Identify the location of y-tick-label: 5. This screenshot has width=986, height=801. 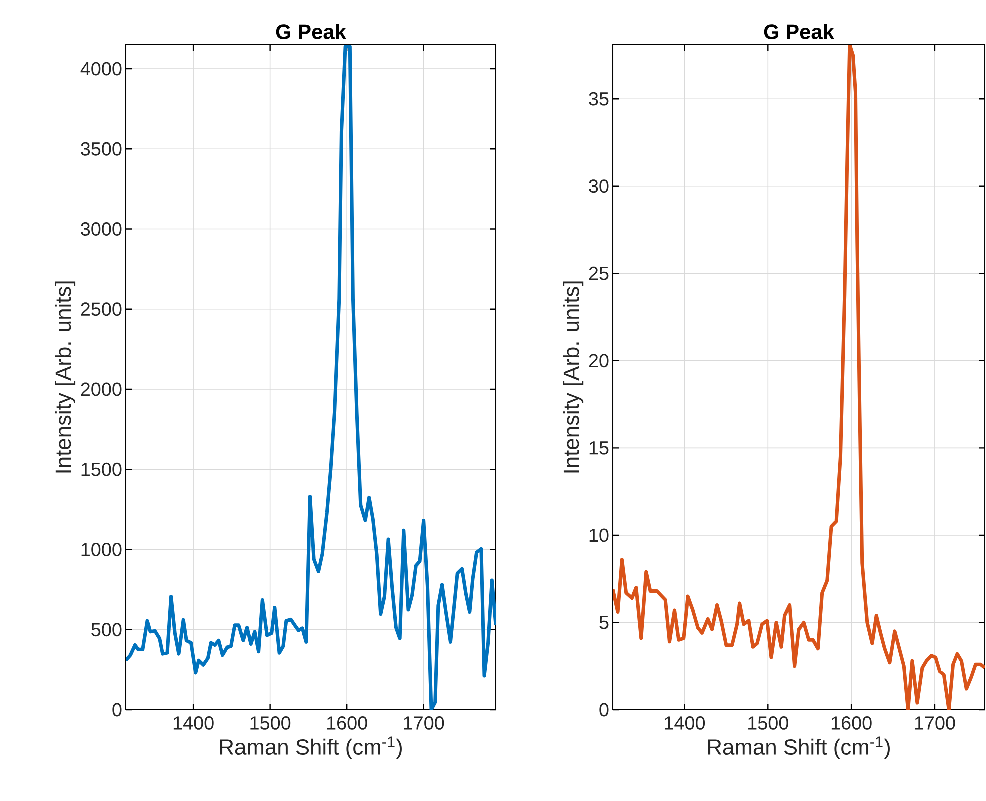
(604, 623).